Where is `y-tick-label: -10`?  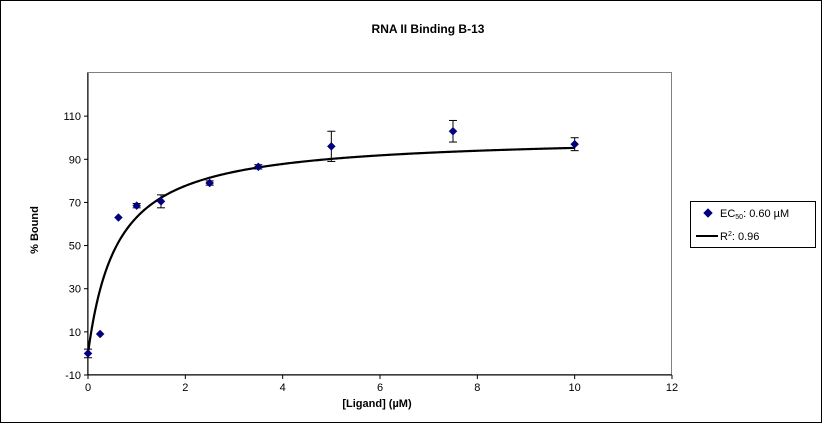
y-tick-label: -10 is located at coordinates (73, 376).